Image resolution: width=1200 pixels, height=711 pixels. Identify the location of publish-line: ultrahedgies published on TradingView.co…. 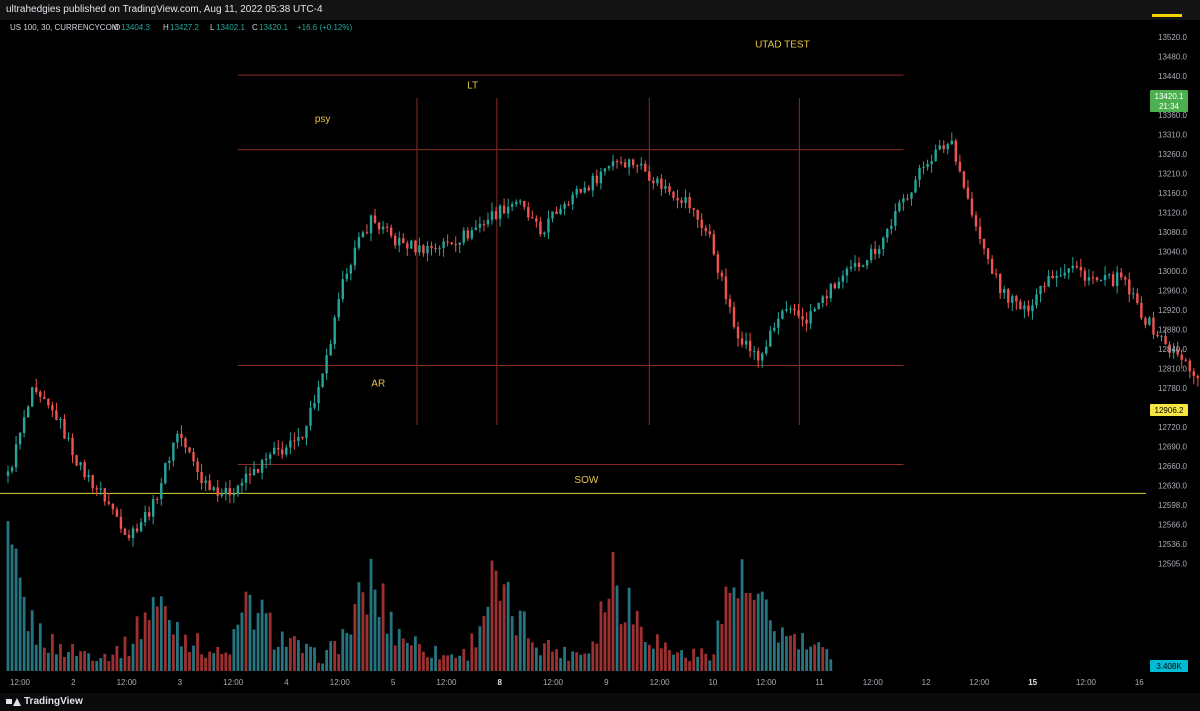
(164, 9).